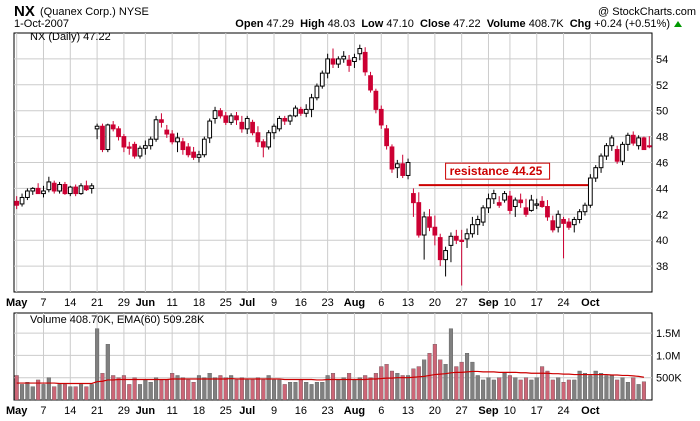  Describe the element at coordinates (249, 24) in the screenshot. I see `open-label: Open` at that location.